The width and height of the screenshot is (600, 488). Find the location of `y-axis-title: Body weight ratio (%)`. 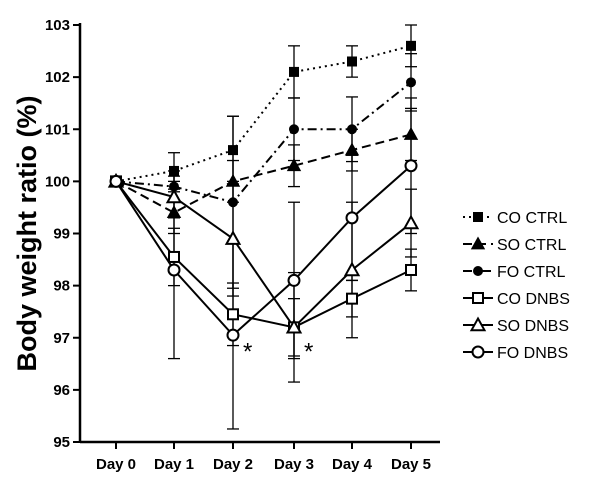

y-axis-title: Body weight ratio (%) is located at coordinates (27, 234).